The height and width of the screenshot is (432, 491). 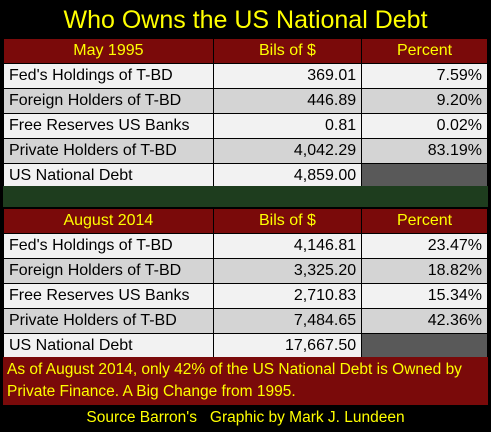 I want to click on bils-value: 369.01, so click(x=287, y=76).